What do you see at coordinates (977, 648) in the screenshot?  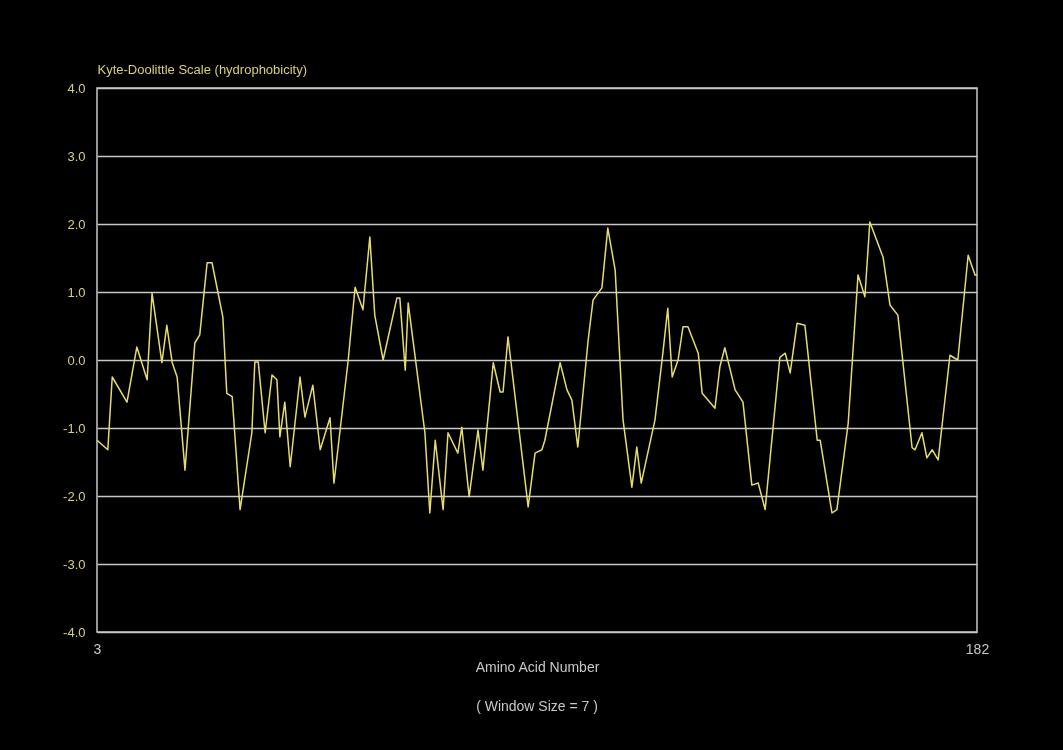 I see `x-tick-label: 182` at bounding box center [977, 648].